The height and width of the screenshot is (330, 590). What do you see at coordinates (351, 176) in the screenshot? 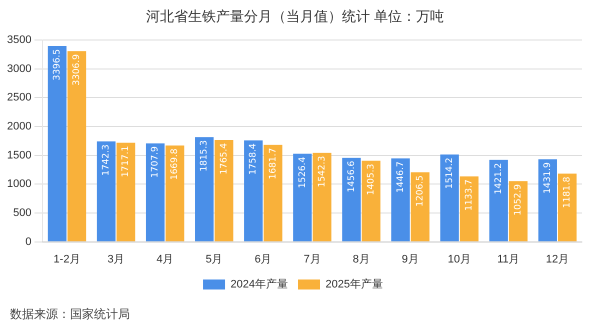
I see `data-label: 1456.6` at bounding box center [351, 176].